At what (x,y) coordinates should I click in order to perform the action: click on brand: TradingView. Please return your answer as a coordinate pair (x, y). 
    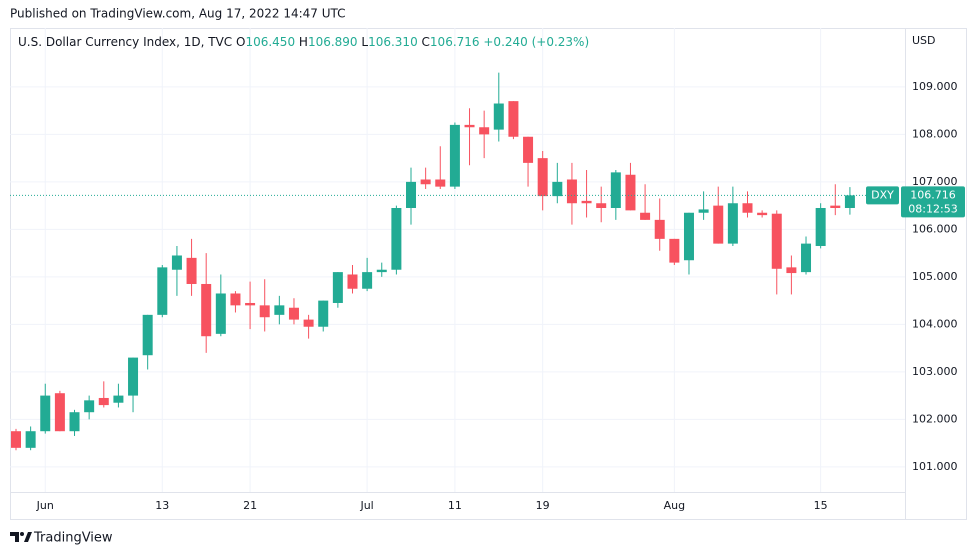
    Looking at the image, I should click on (61, 538).